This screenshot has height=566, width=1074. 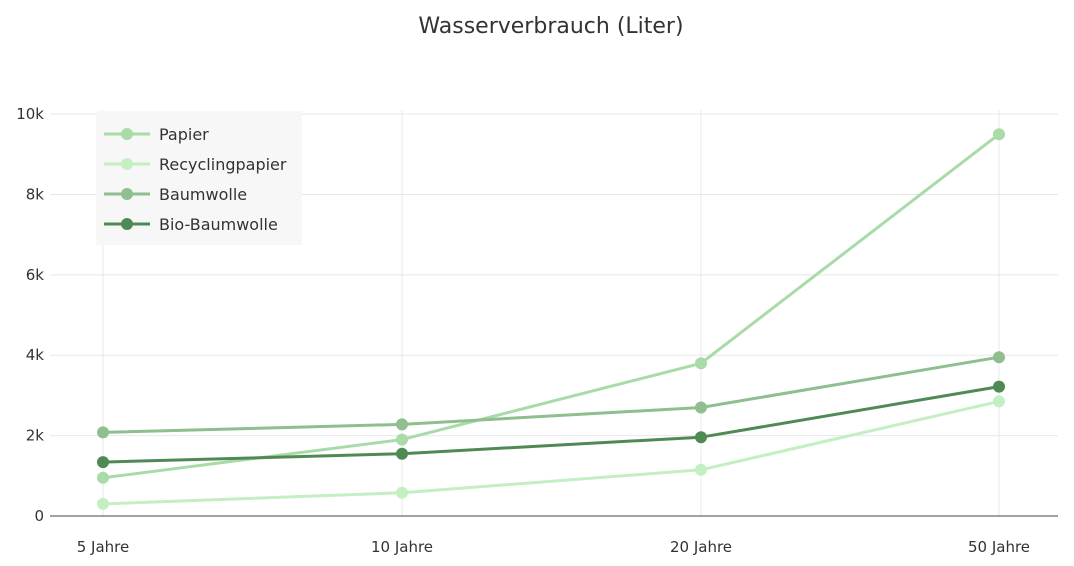 I want to click on x-tick-label: 10 Jahre, so click(x=402, y=547).